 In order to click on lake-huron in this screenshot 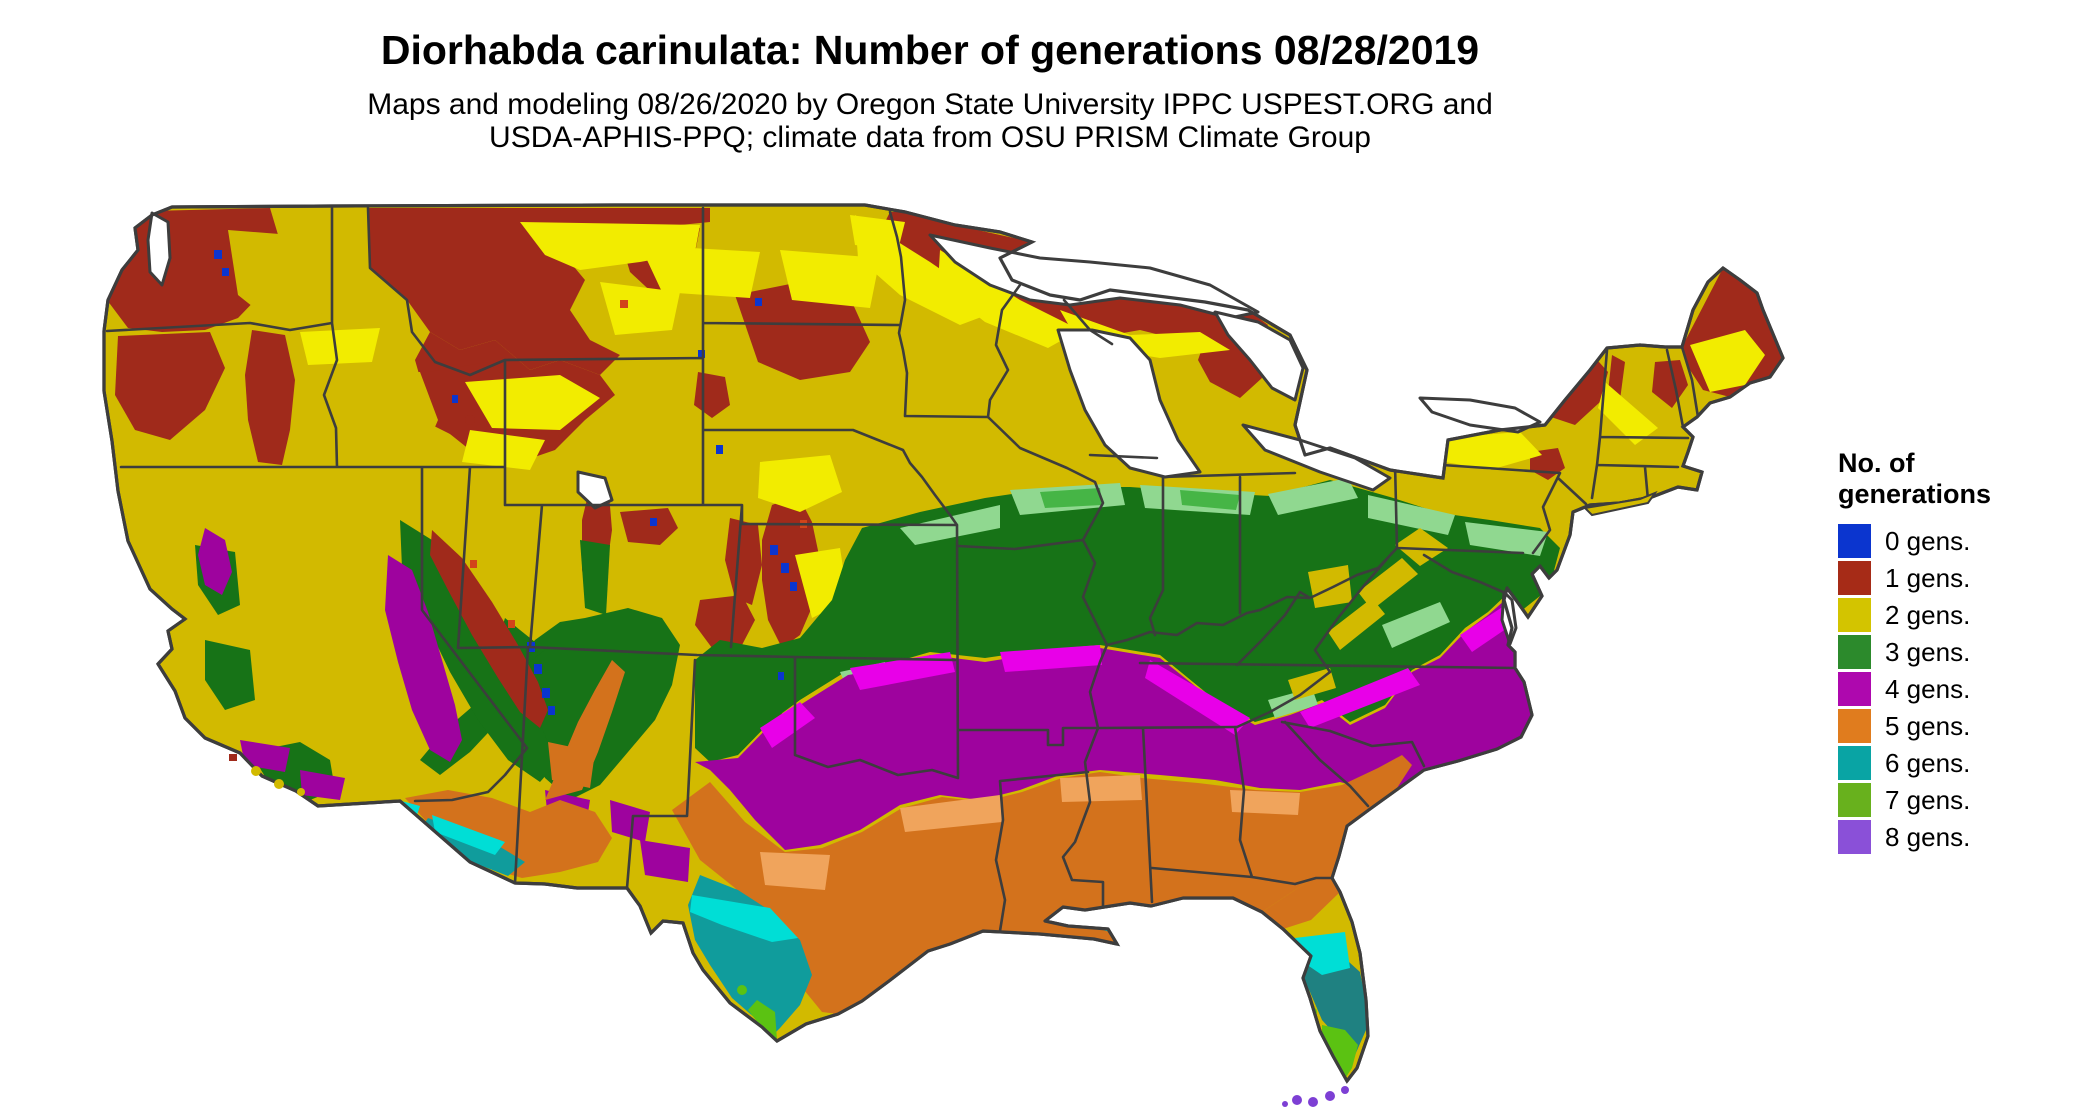, I will do `click(1259, 356)`.